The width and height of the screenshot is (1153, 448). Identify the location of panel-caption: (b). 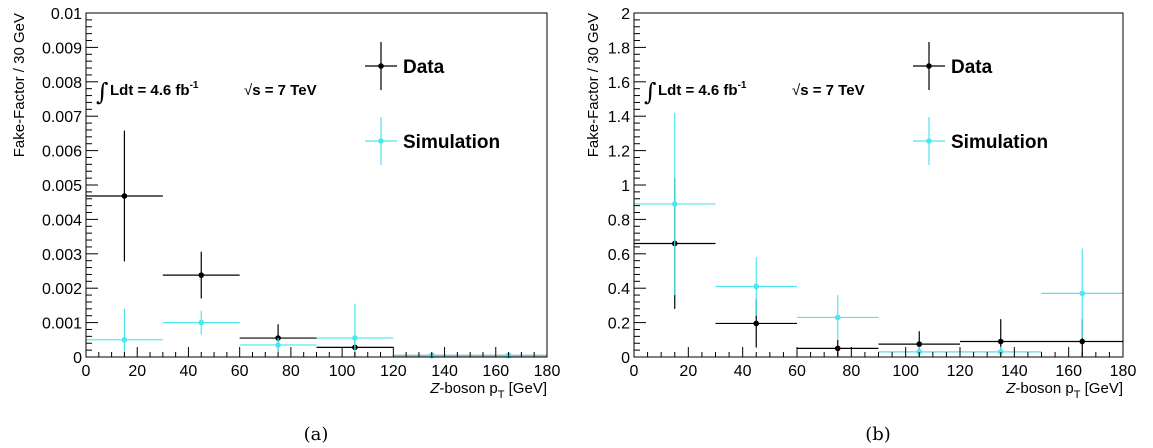
(878, 434).